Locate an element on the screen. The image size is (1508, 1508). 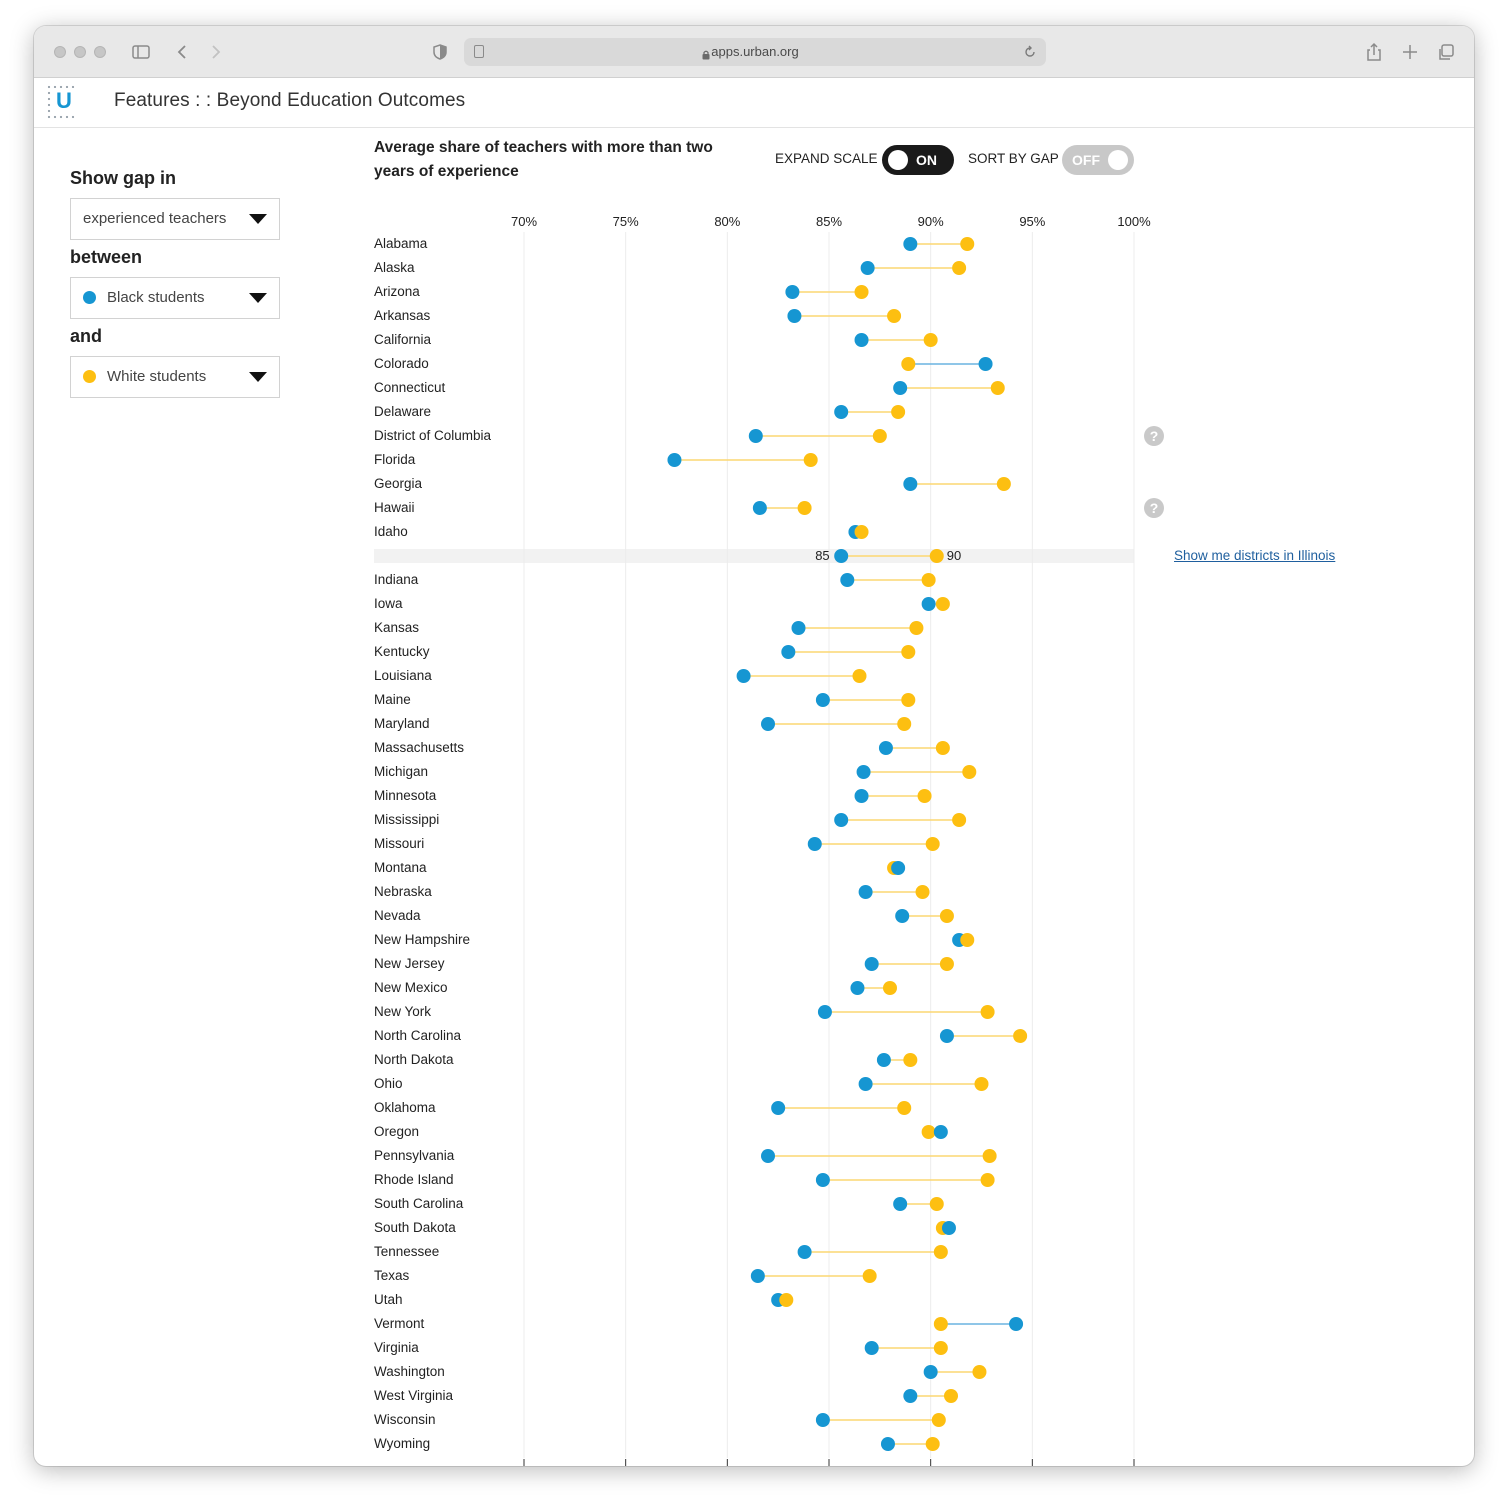
privacy-shield-icon is located at coordinates (440, 52).